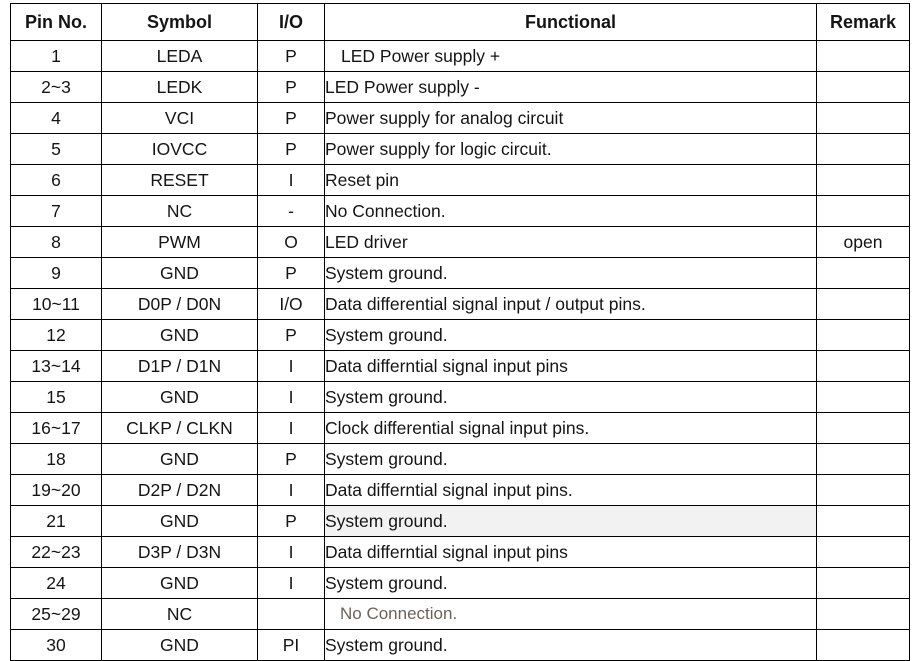 The image size is (920, 661). Describe the element at coordinates (570, 211) in the screenshot. I see `cell-functional: No Connection.` at that location.